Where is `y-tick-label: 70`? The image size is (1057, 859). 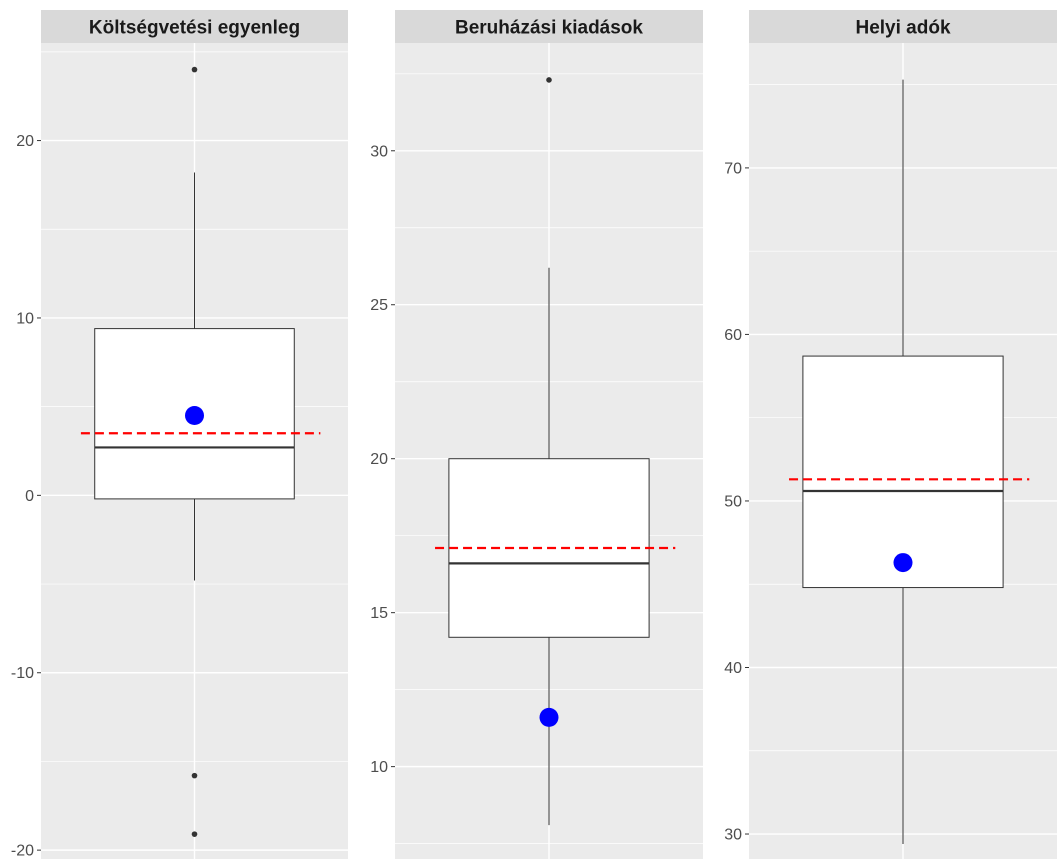
y-tick-label: 70 is located at coordinates (733, 168).